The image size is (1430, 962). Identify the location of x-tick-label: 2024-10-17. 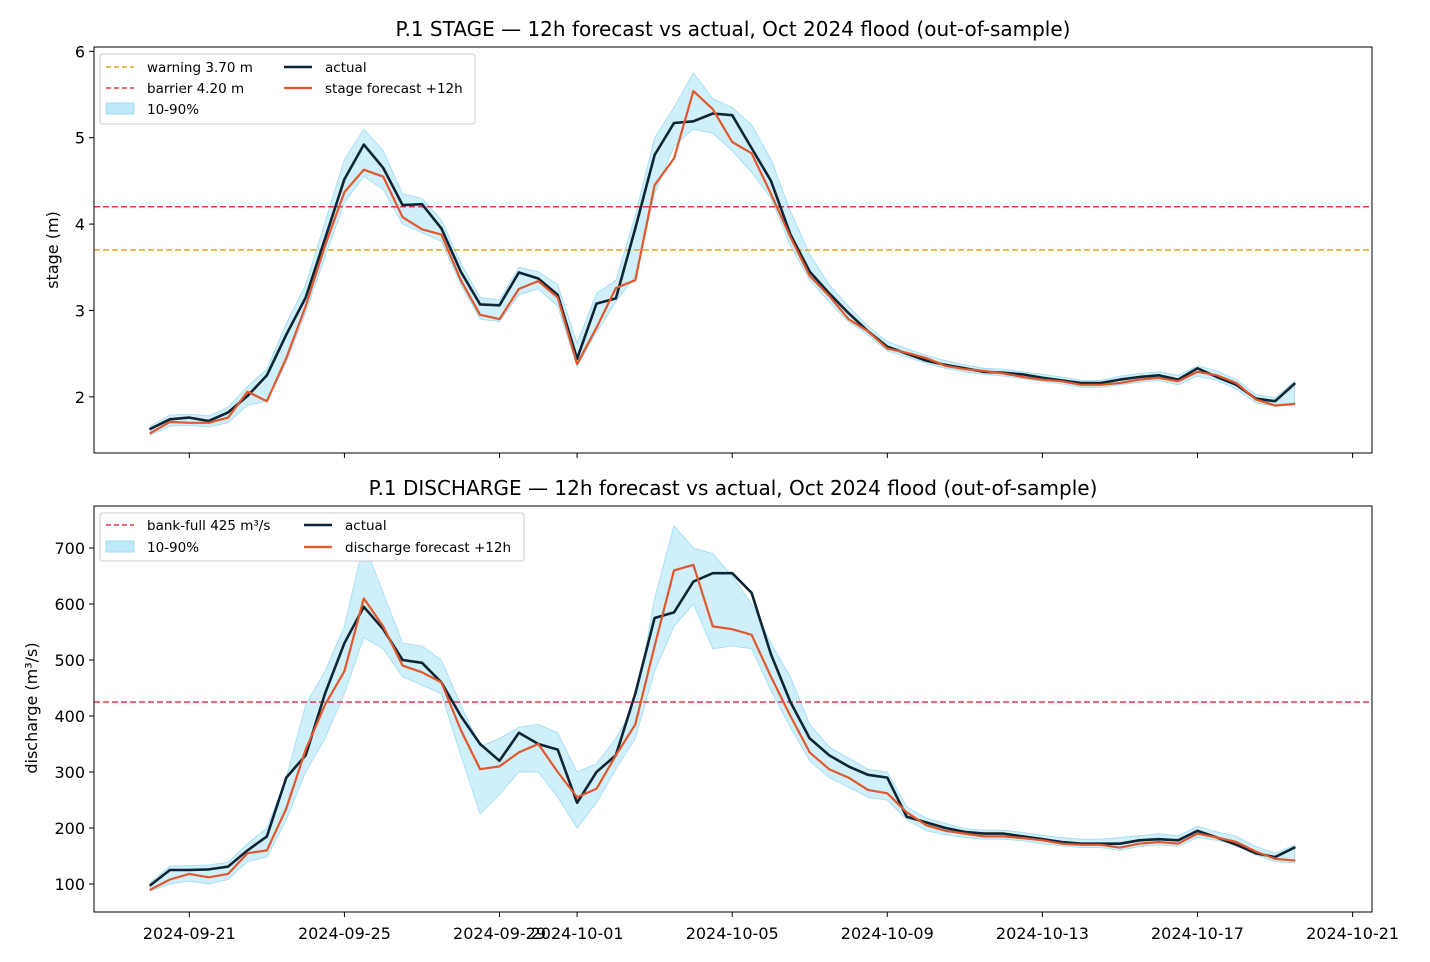
(1197, 933).